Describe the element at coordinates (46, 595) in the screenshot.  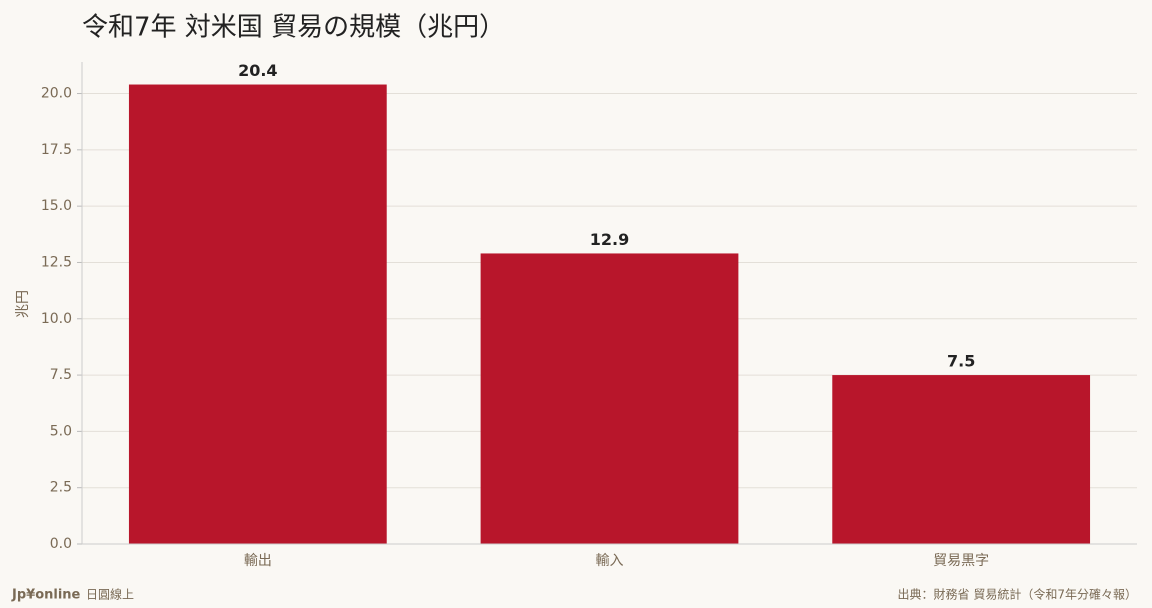
I see `brand: Jp¥online` at that location.